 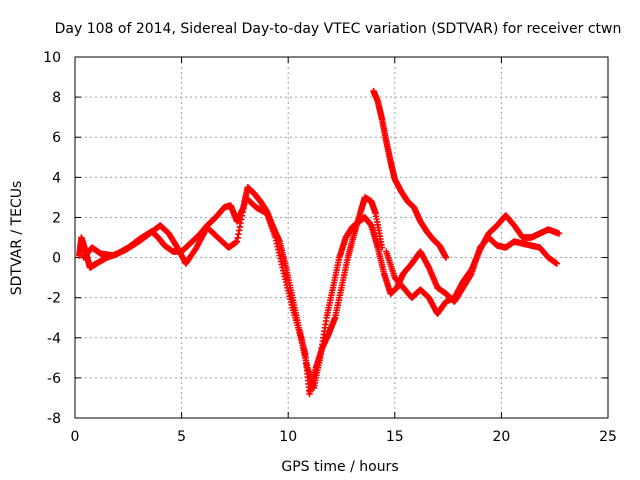 I want to click on y-axis-label: SDTVAR / TECUs, so click(x=17, y=238).